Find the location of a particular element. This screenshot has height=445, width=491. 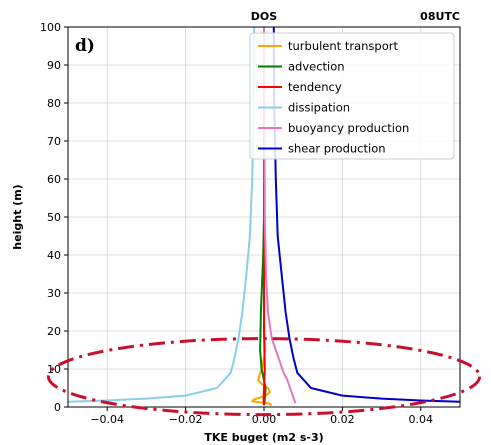

legend-label-dissipation: dissipation is located at coordinates (319, 108).